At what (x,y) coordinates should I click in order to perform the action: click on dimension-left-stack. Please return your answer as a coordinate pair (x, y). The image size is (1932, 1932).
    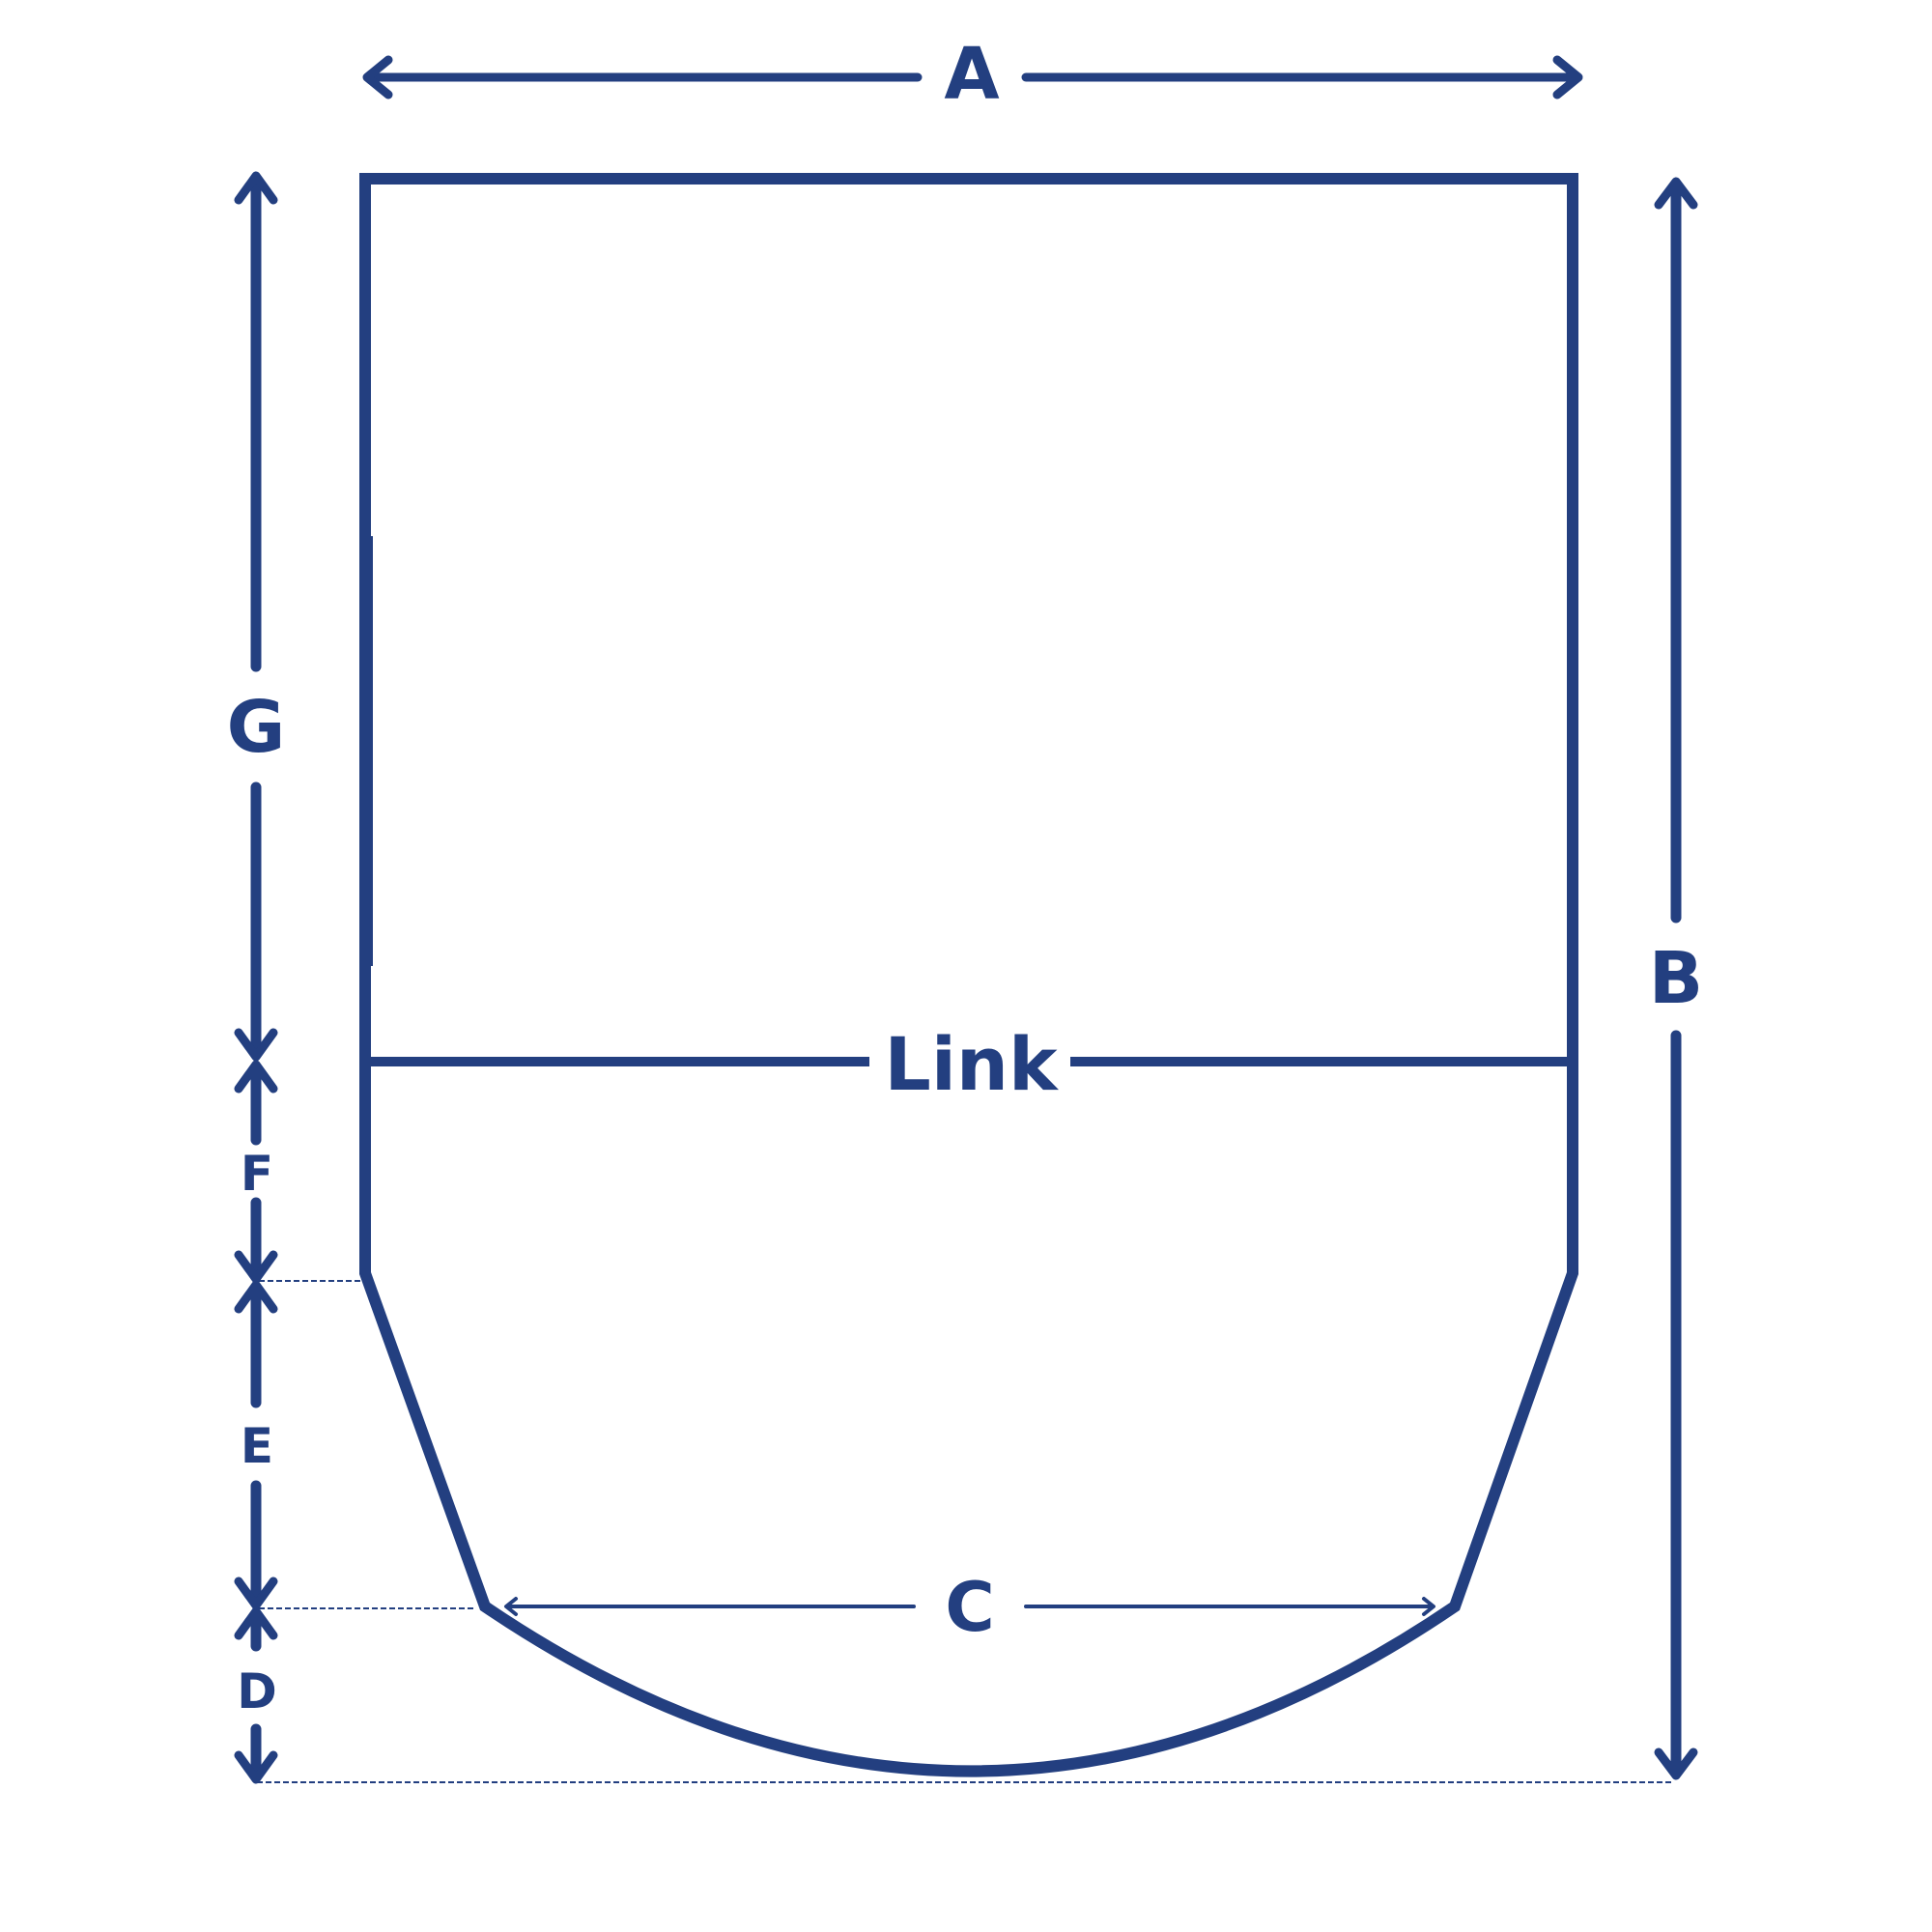
    Looking at the image, I should click on (256, 977).